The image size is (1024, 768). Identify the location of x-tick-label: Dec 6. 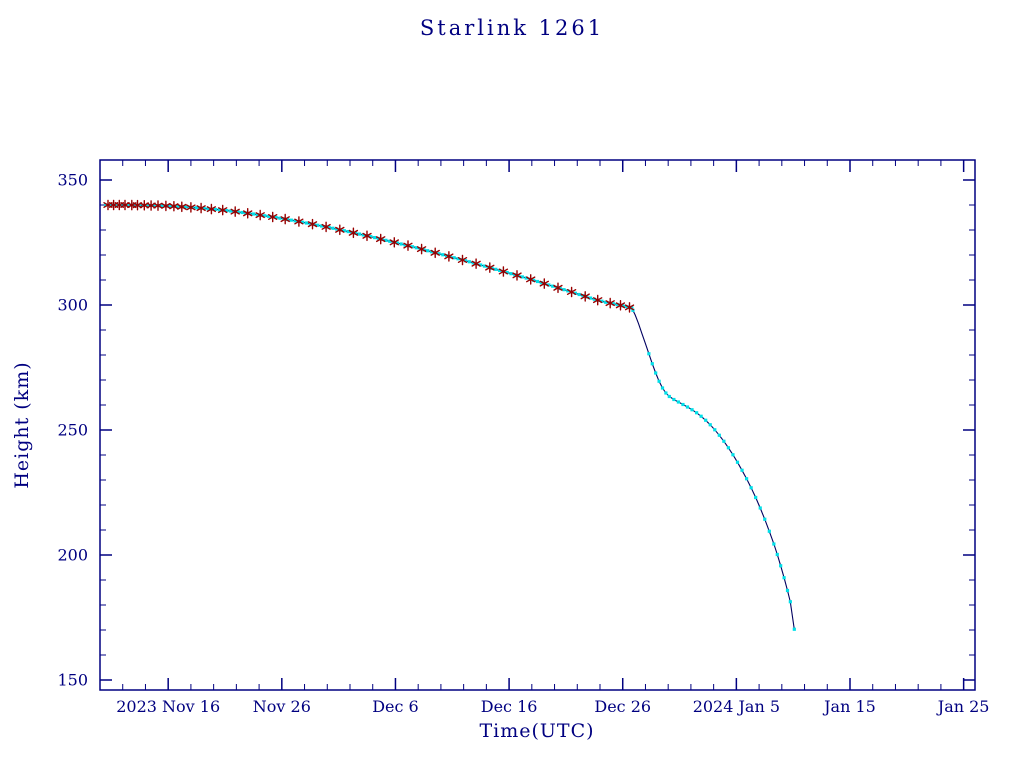
(395, 706).